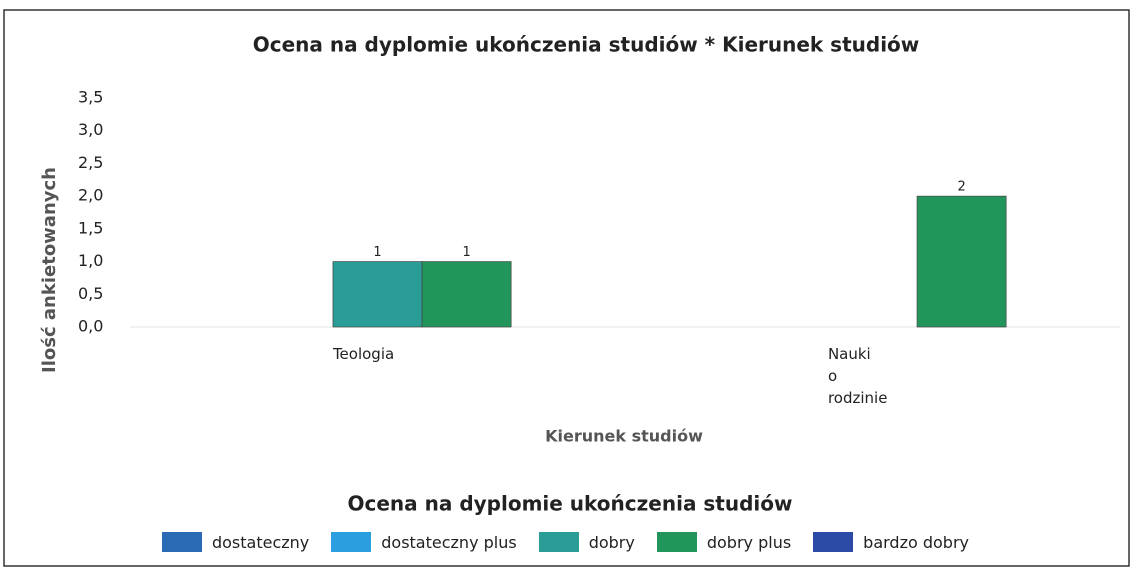 This screenshot has height=568, width=1131. I want to click on y-tick-label: 2,5, so click(90, 162).